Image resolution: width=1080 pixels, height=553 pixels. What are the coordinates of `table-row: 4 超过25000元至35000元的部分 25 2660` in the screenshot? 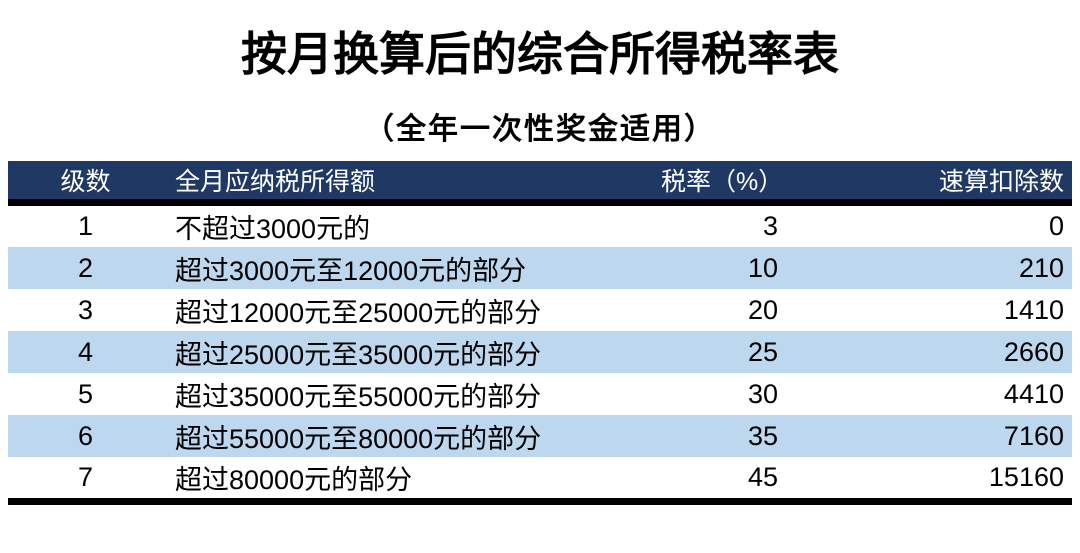 It's located at (540, 352).